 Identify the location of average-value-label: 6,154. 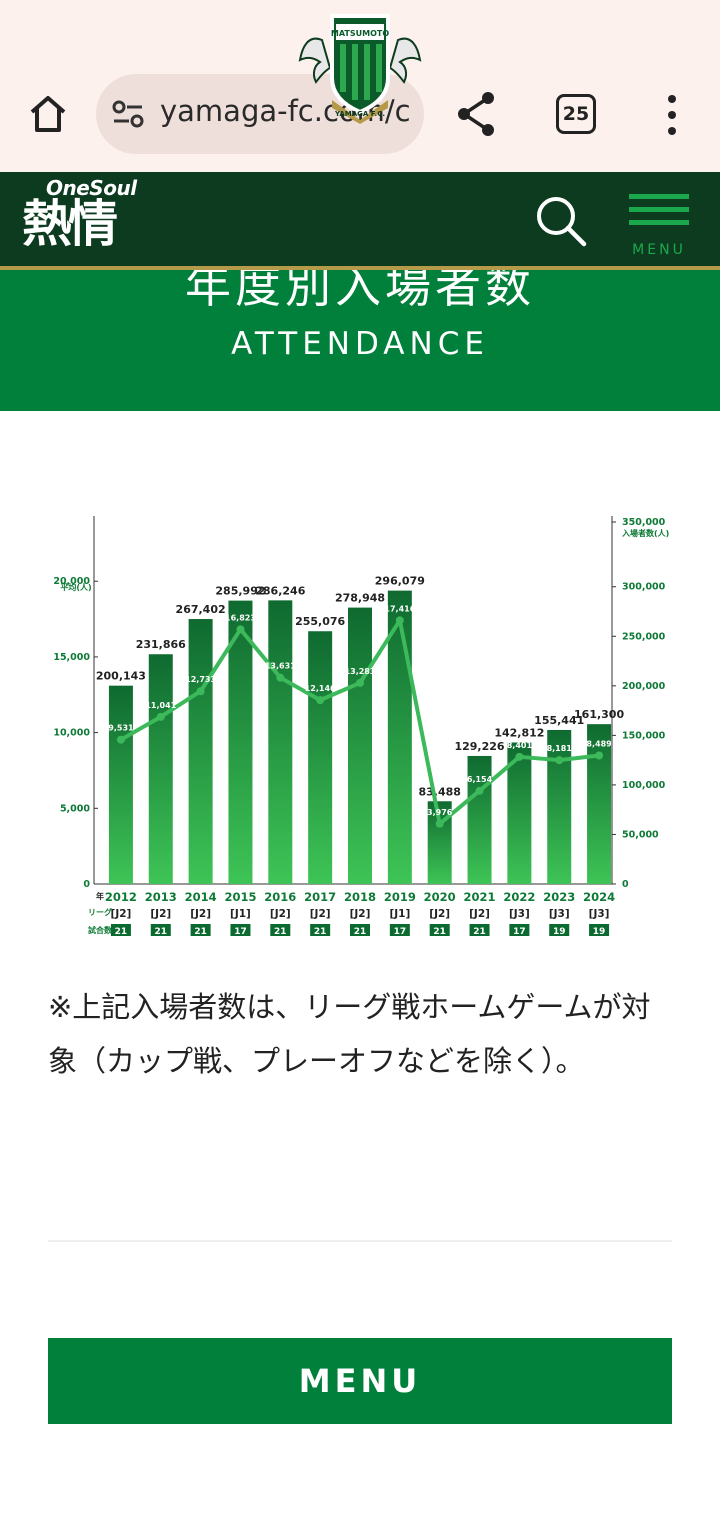
(480, 779).